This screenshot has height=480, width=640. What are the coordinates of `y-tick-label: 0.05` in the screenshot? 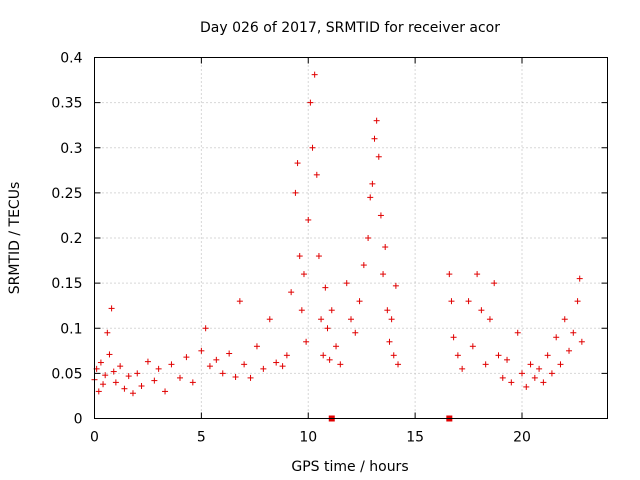 It's located at (66, 374).